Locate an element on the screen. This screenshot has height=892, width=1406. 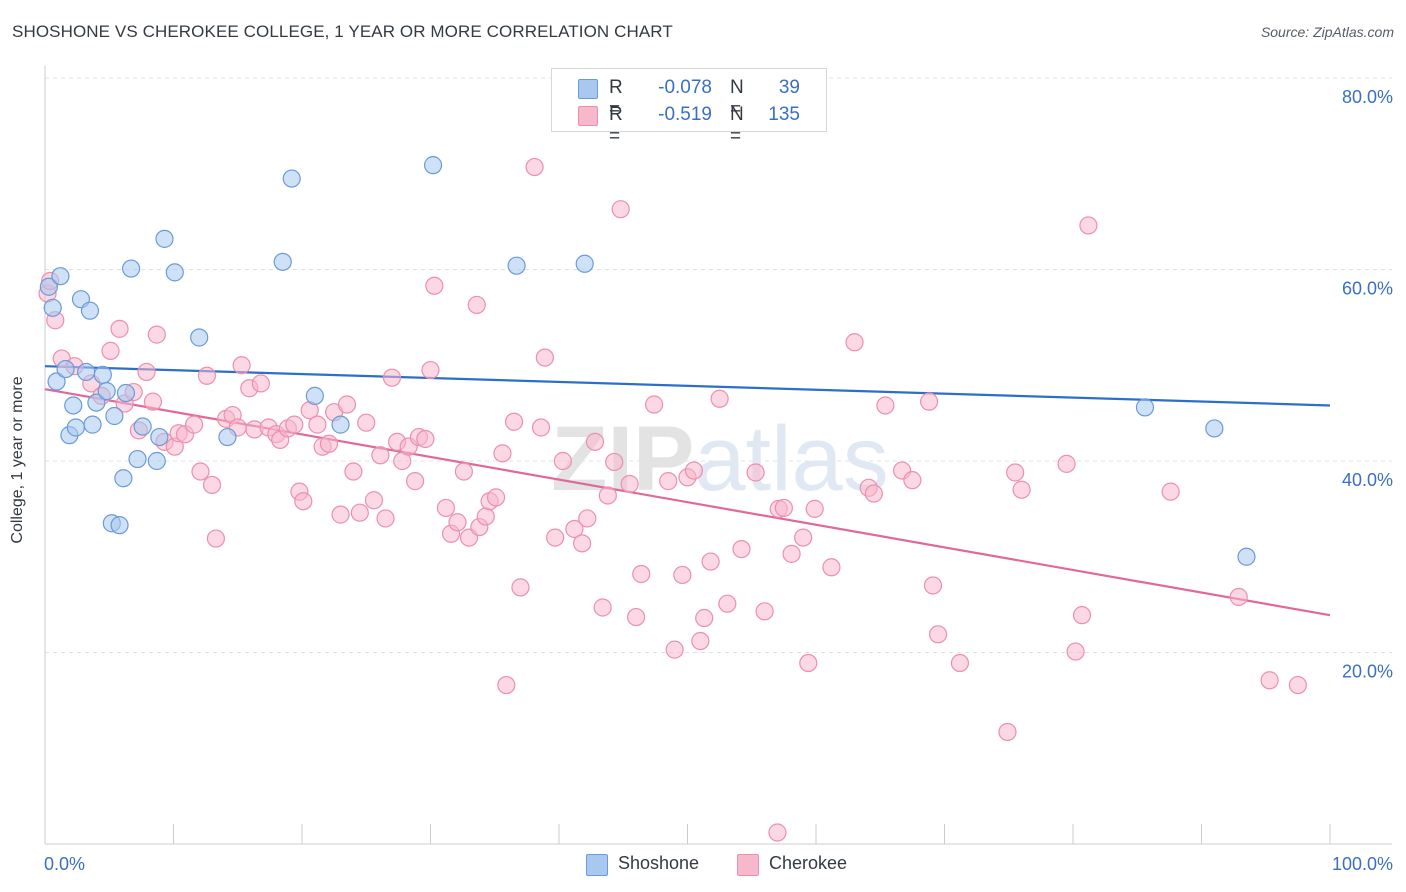
cherokee-swatch is located at coordinates (588, 116).